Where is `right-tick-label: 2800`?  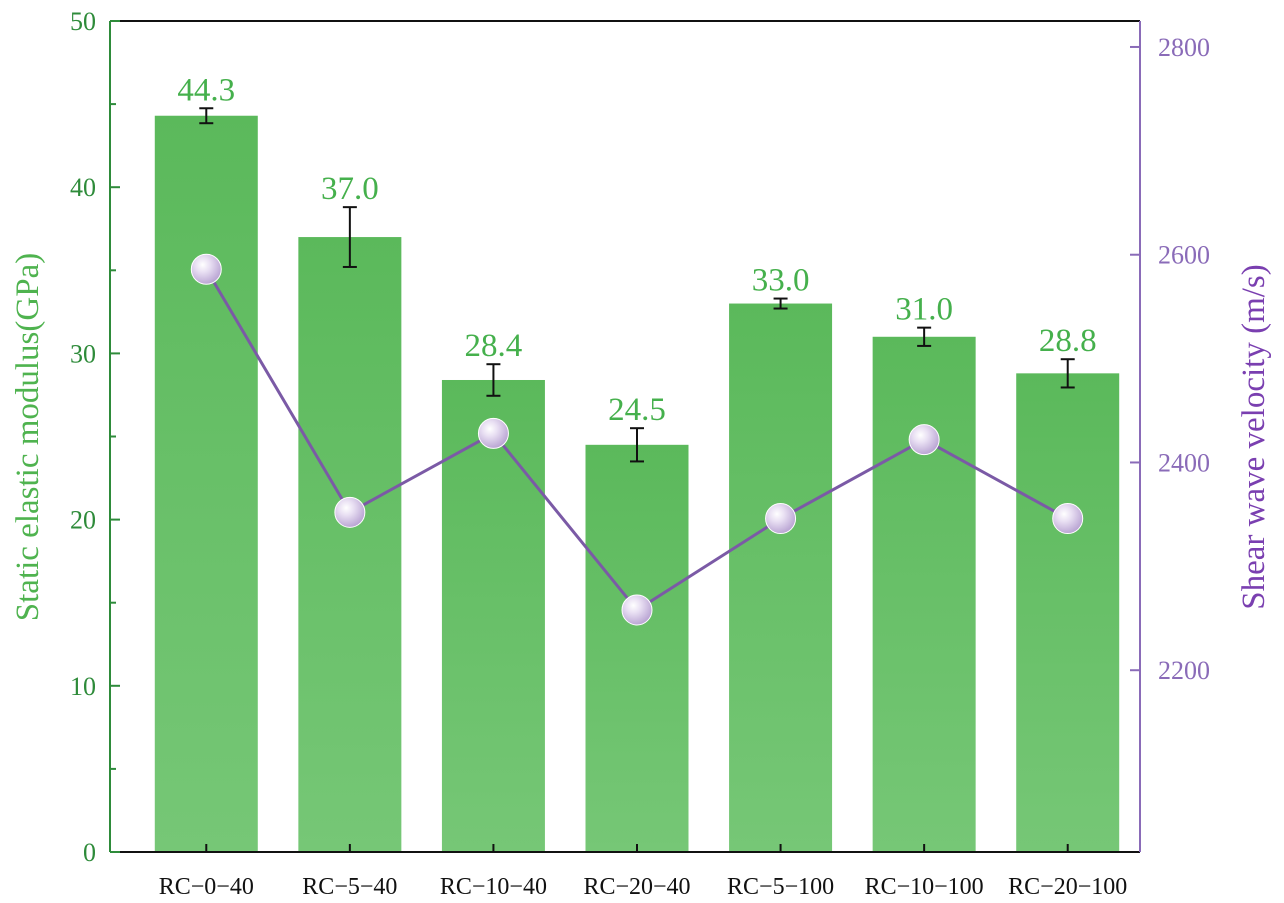
right-tick-label: 2800 is located at coordinates (1184, 47).